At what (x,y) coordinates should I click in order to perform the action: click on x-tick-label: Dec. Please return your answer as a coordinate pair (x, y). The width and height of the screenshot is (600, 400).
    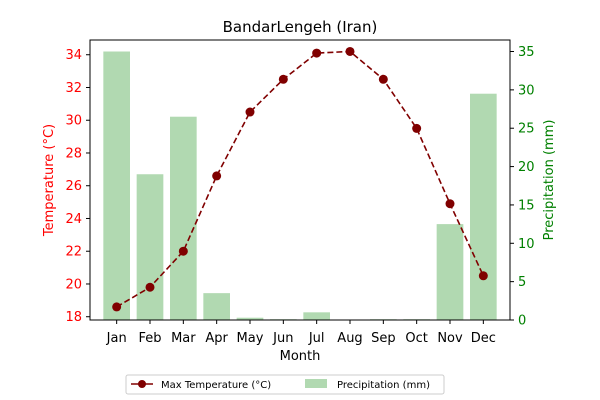
    Looking at the image, I should click on (483, 338).